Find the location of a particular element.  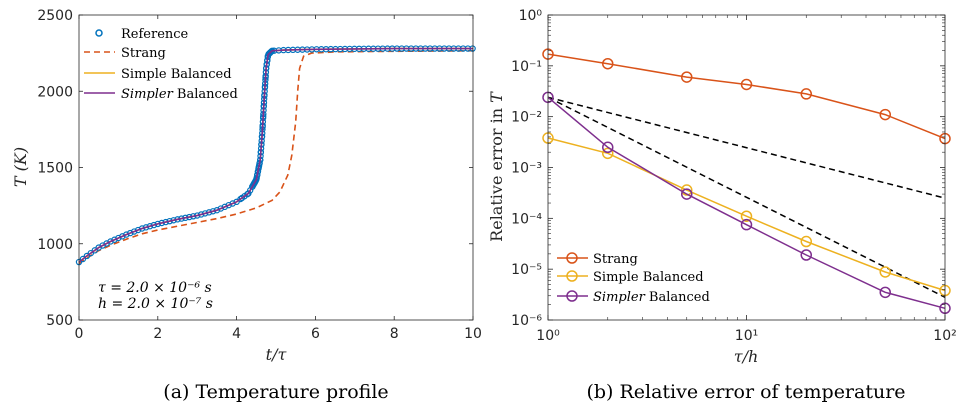

y-tick-label: 10⁻¹ is located at coordinates (526, 67).